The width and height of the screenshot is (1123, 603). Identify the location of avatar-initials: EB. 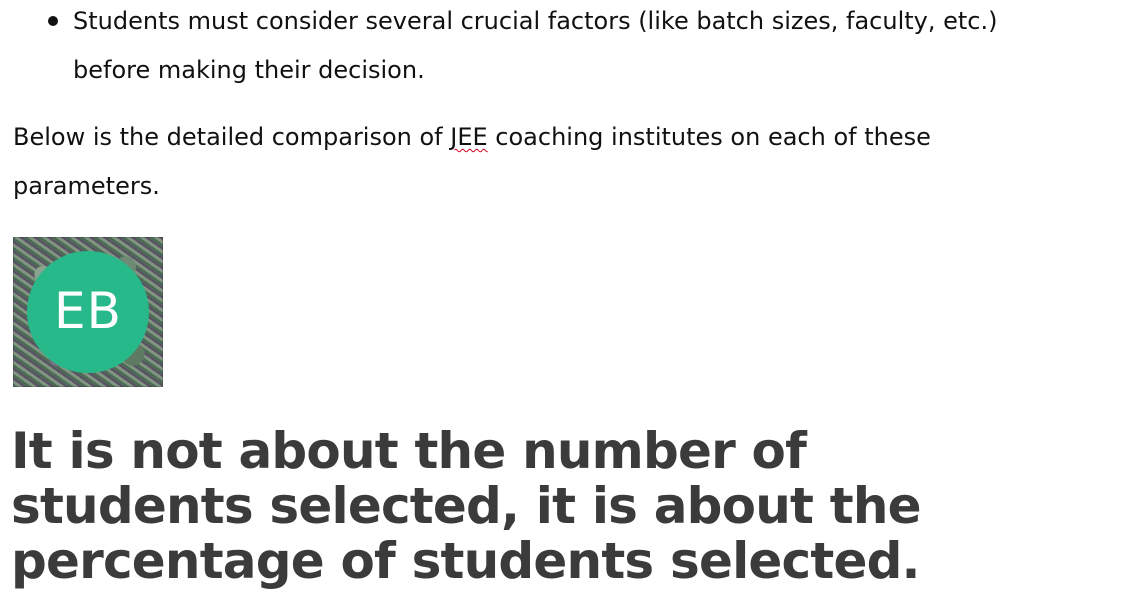
(88, 311).